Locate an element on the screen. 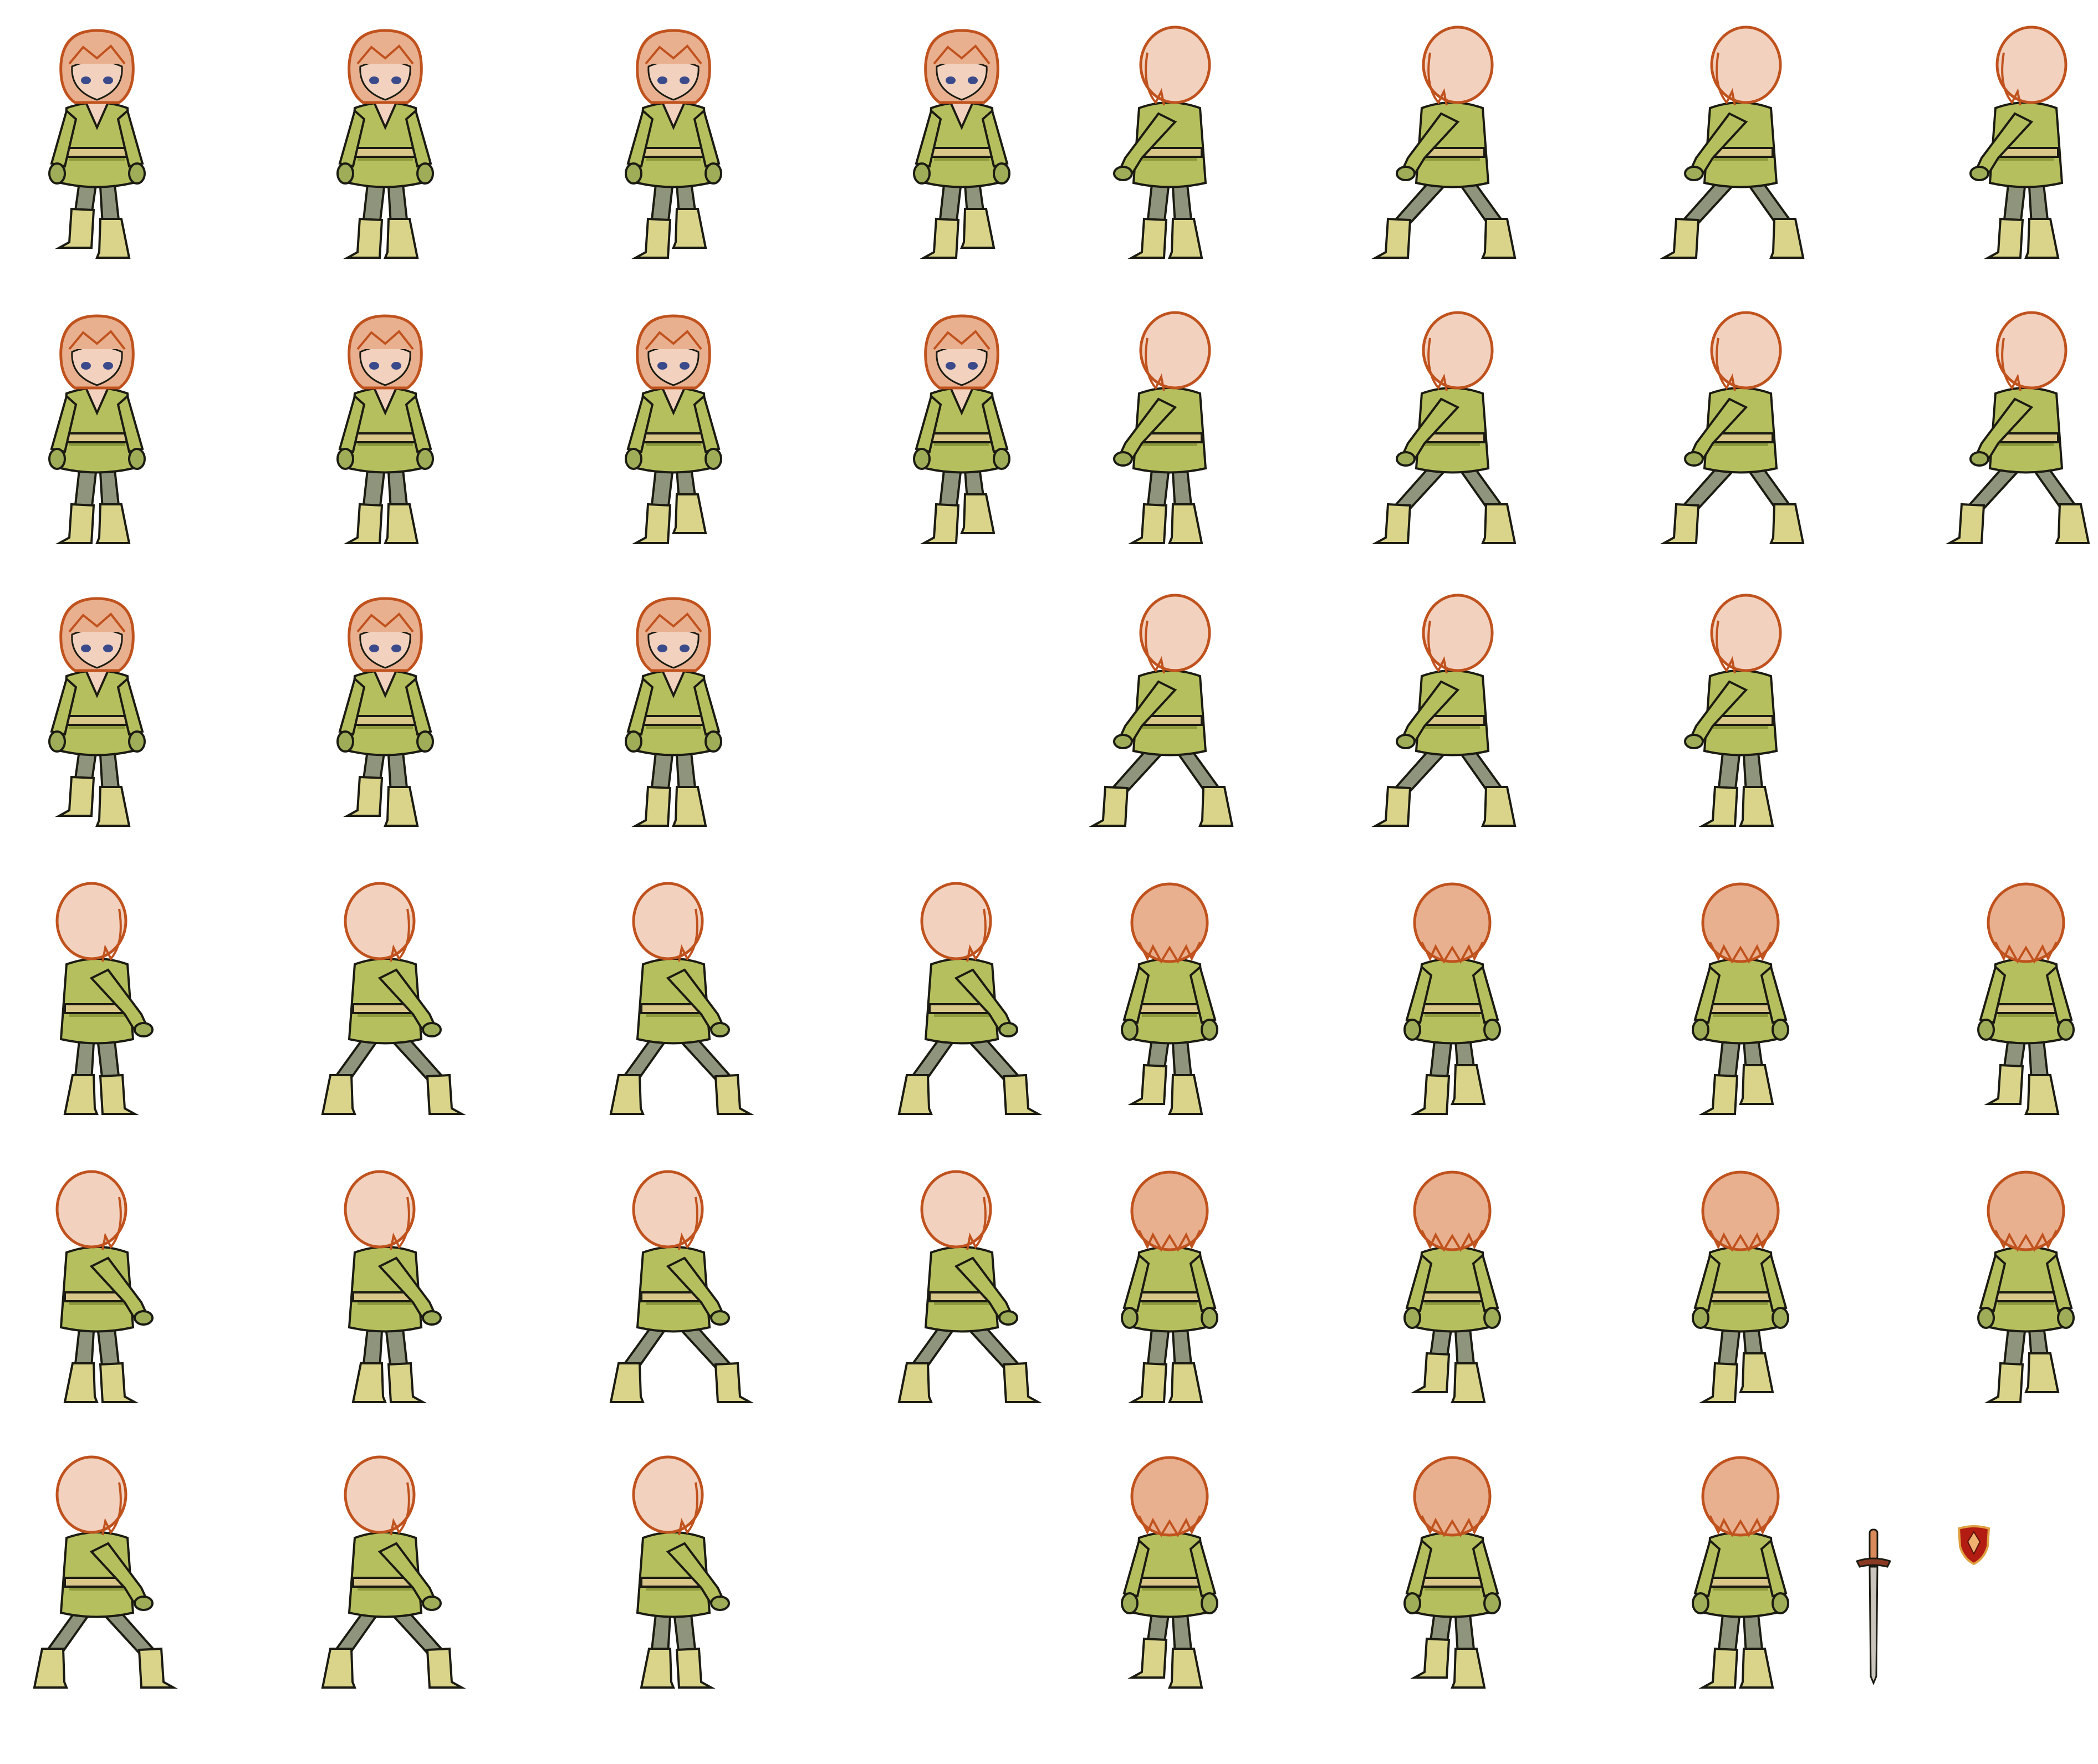 The width and height of the screenshot is (2098, 1764). sword-guard is located at coordinates (1873, 1563).